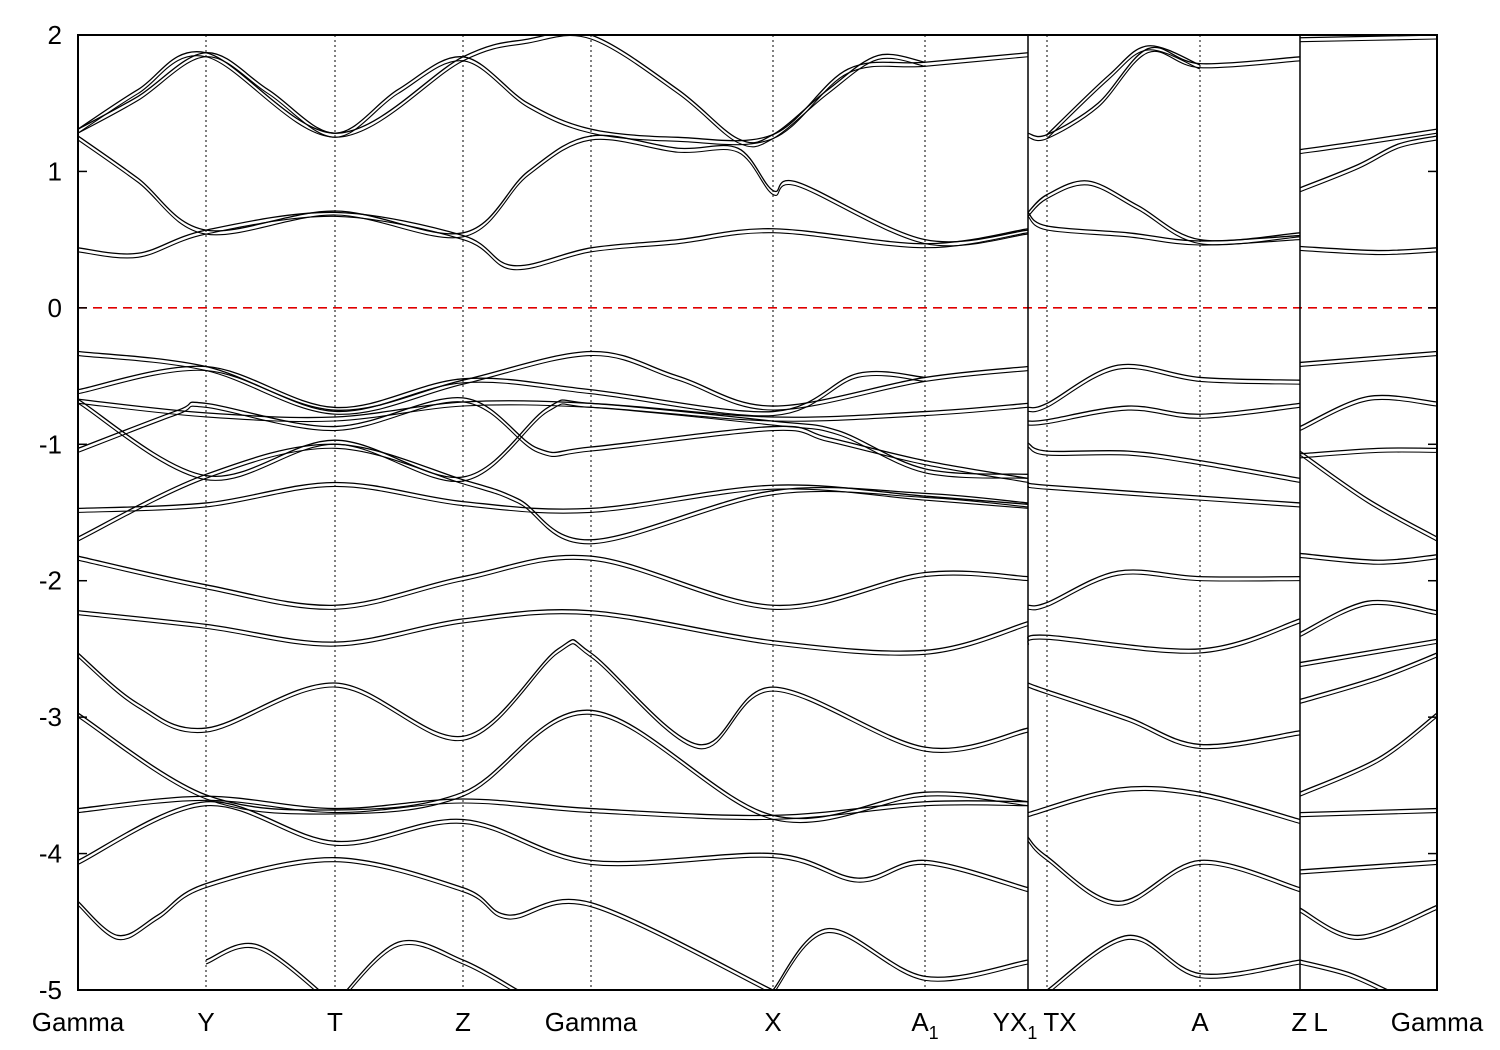 This screenshot has height=1050, width=1500. I want to click on x-tick-label: YX1, so click(1015, 1025).